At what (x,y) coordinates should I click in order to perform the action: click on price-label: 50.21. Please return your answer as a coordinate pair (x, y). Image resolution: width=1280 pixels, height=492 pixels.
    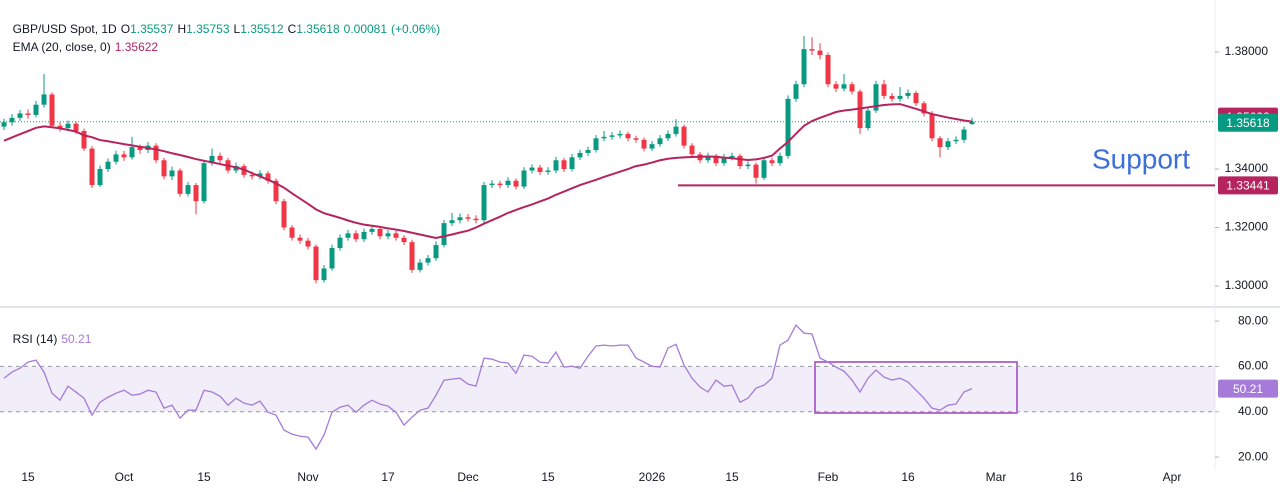
    Looking at the image, I should click on (1248, 389).